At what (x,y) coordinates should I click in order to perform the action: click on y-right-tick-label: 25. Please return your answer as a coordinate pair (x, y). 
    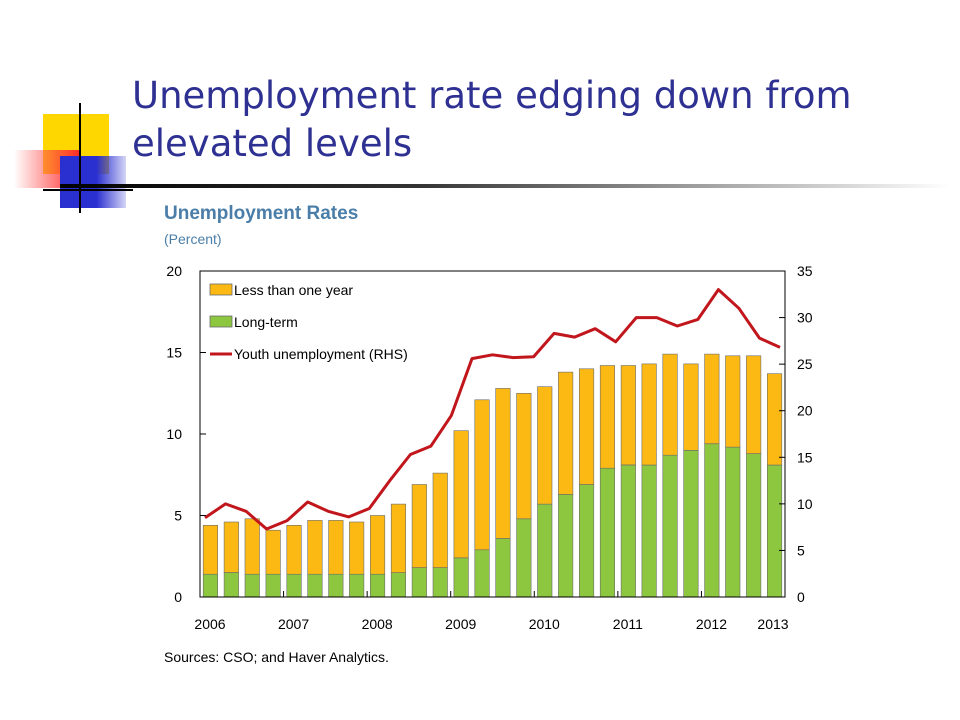
    Looking at the image, I should click on (805, 364).